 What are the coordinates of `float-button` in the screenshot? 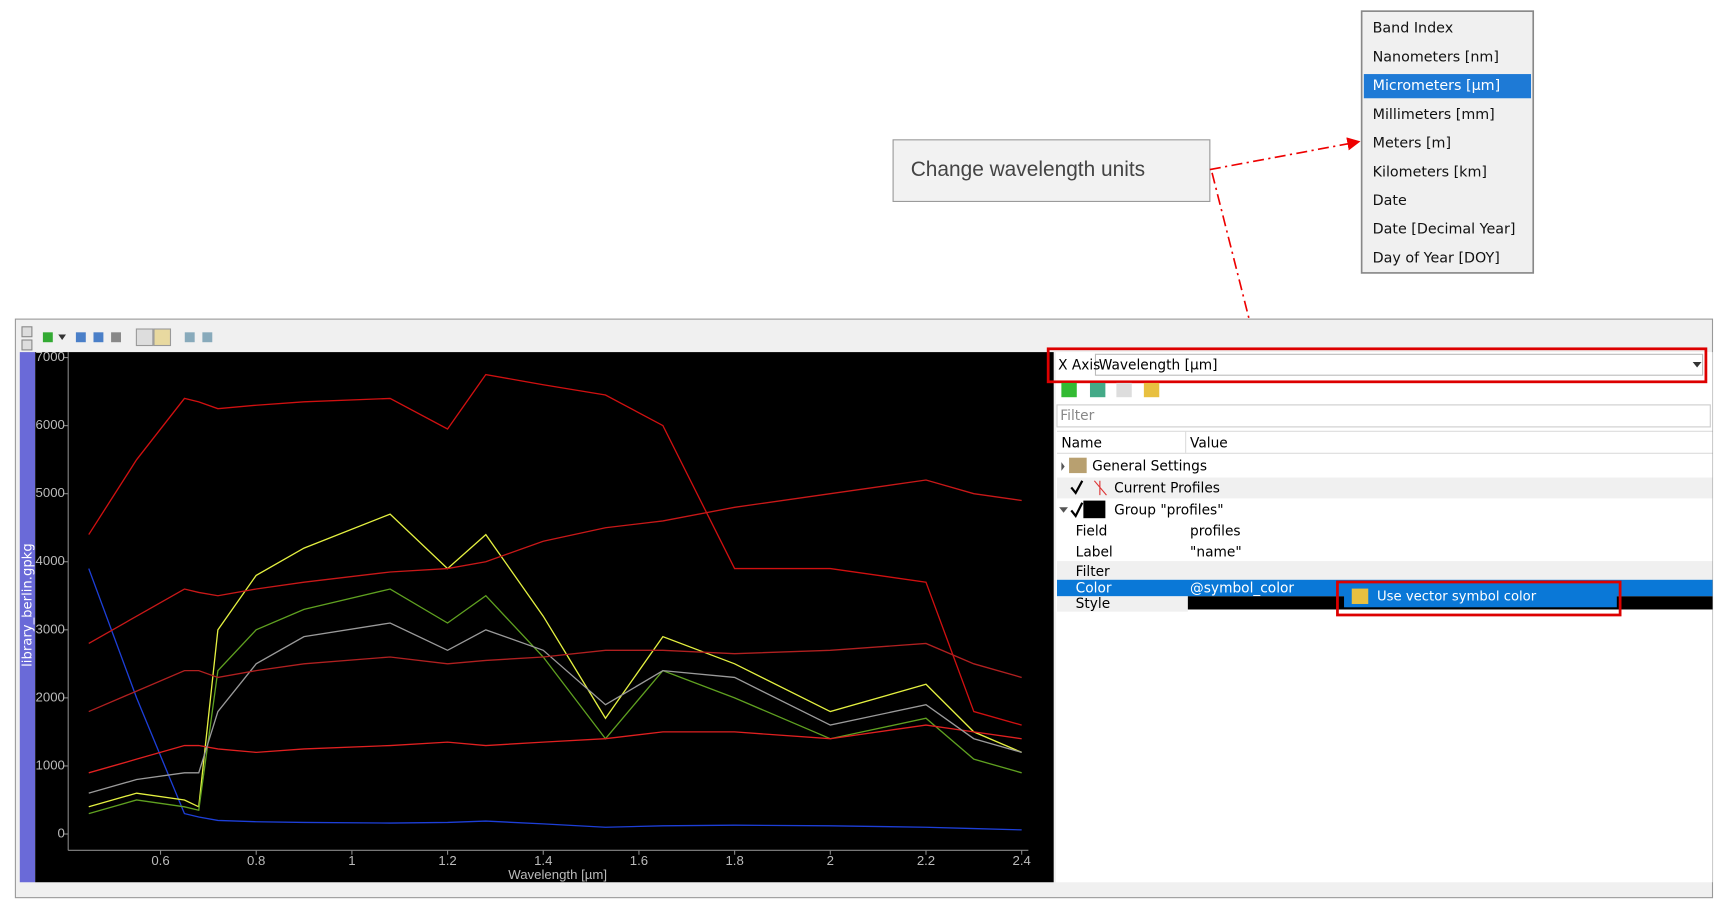 It's located at (27, 345).